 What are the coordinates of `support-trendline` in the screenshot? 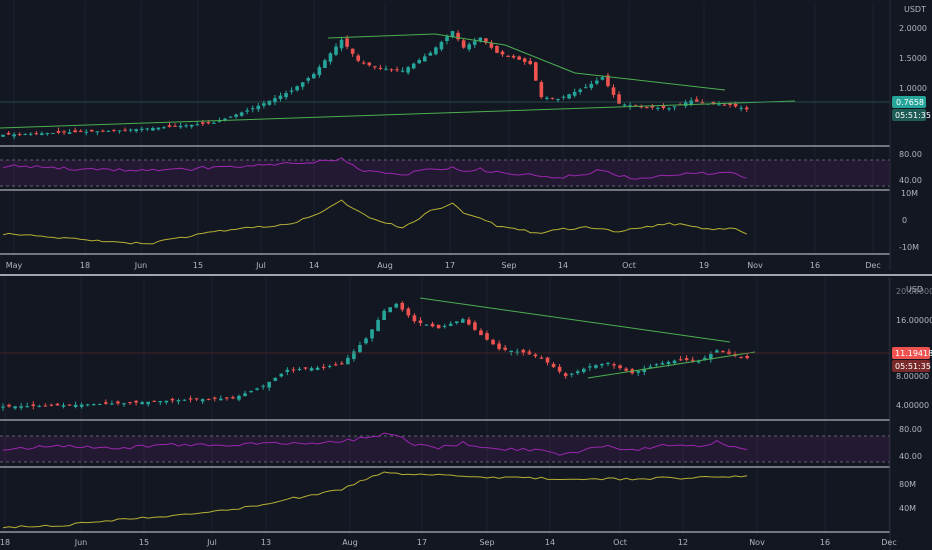 It's located at (671, 365).